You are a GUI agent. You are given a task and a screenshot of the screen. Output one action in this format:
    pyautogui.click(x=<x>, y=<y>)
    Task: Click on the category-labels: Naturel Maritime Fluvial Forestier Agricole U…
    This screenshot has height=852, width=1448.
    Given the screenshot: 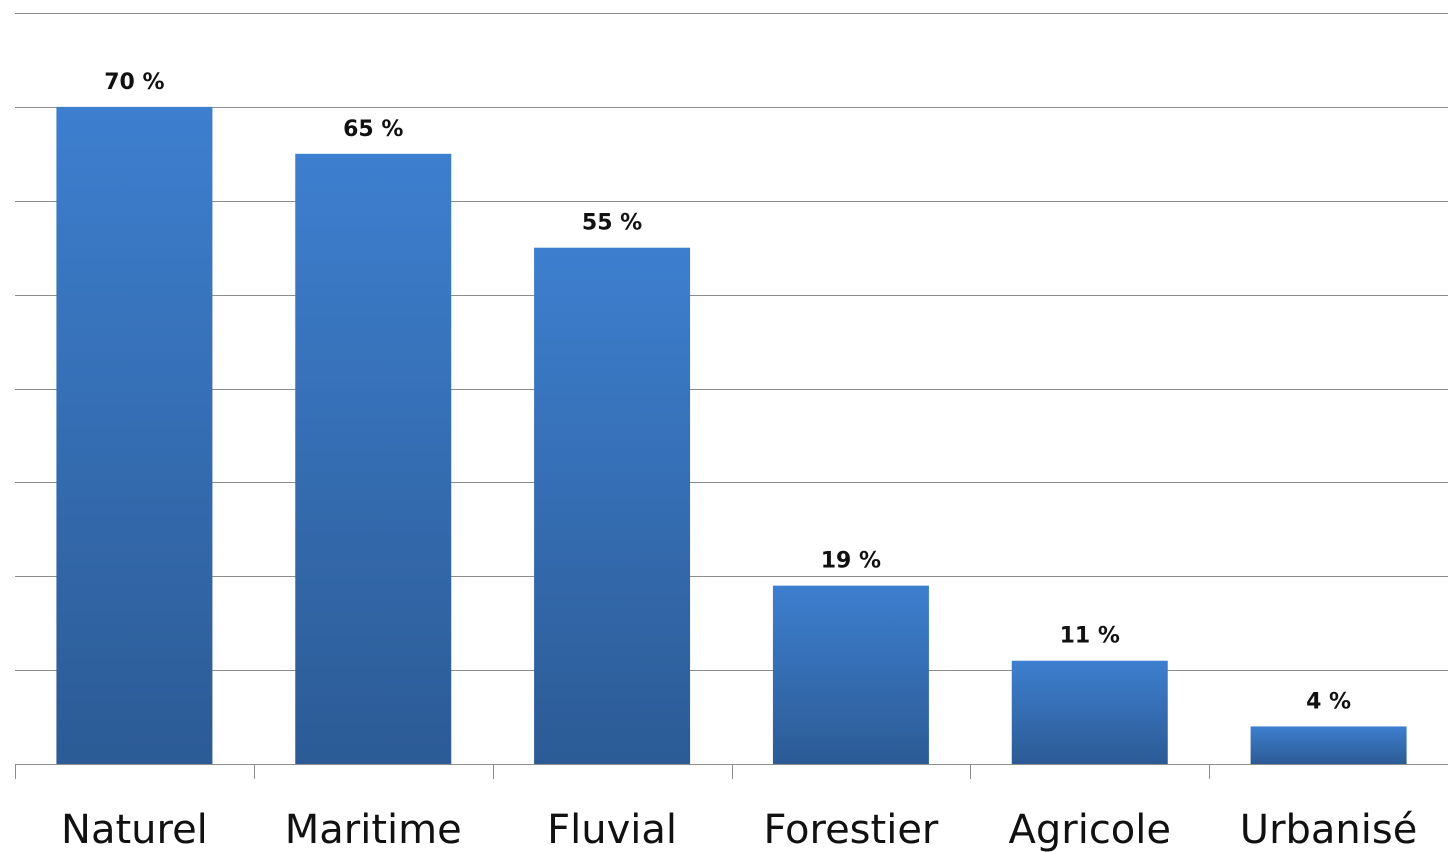 What is the action you would take?
    pyautogui.click(x=739, y=829)
    